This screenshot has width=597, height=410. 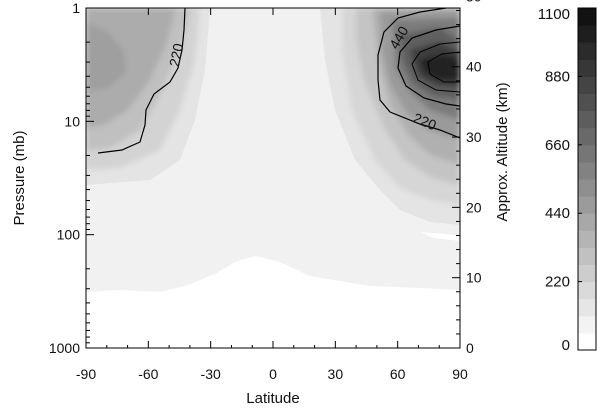 What do you see at coordinates (560, 180) in the screenshot?
I see `colorbar-ticks: 0 220 440 660 880 1100` at bounding box center [560, 180].